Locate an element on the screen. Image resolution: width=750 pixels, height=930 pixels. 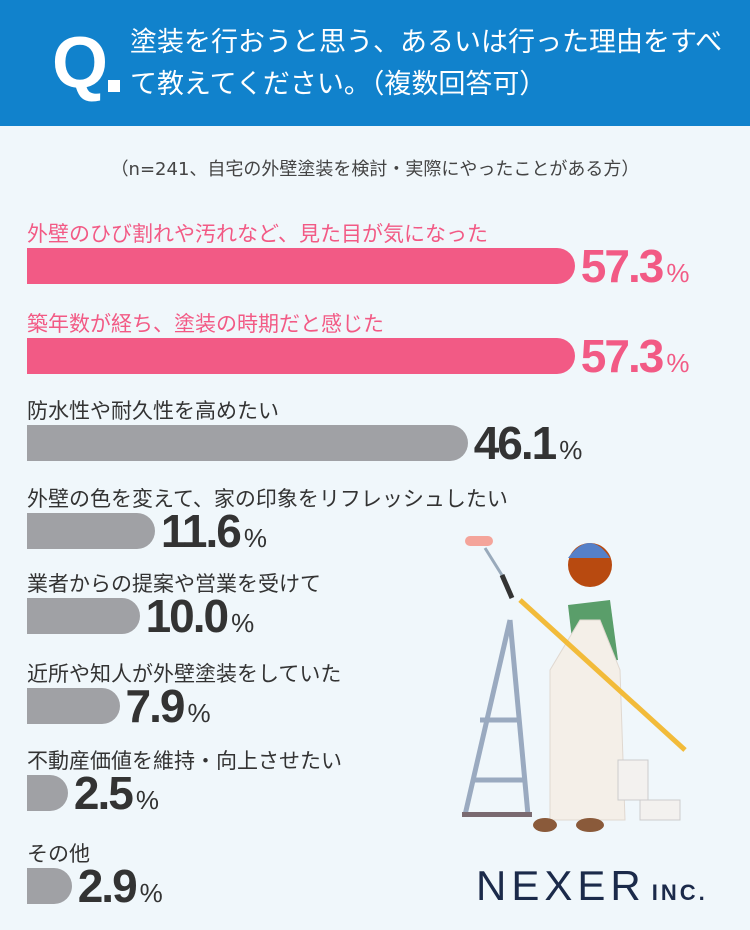
value-number: 7.9 is located at coordinates (155, 706).